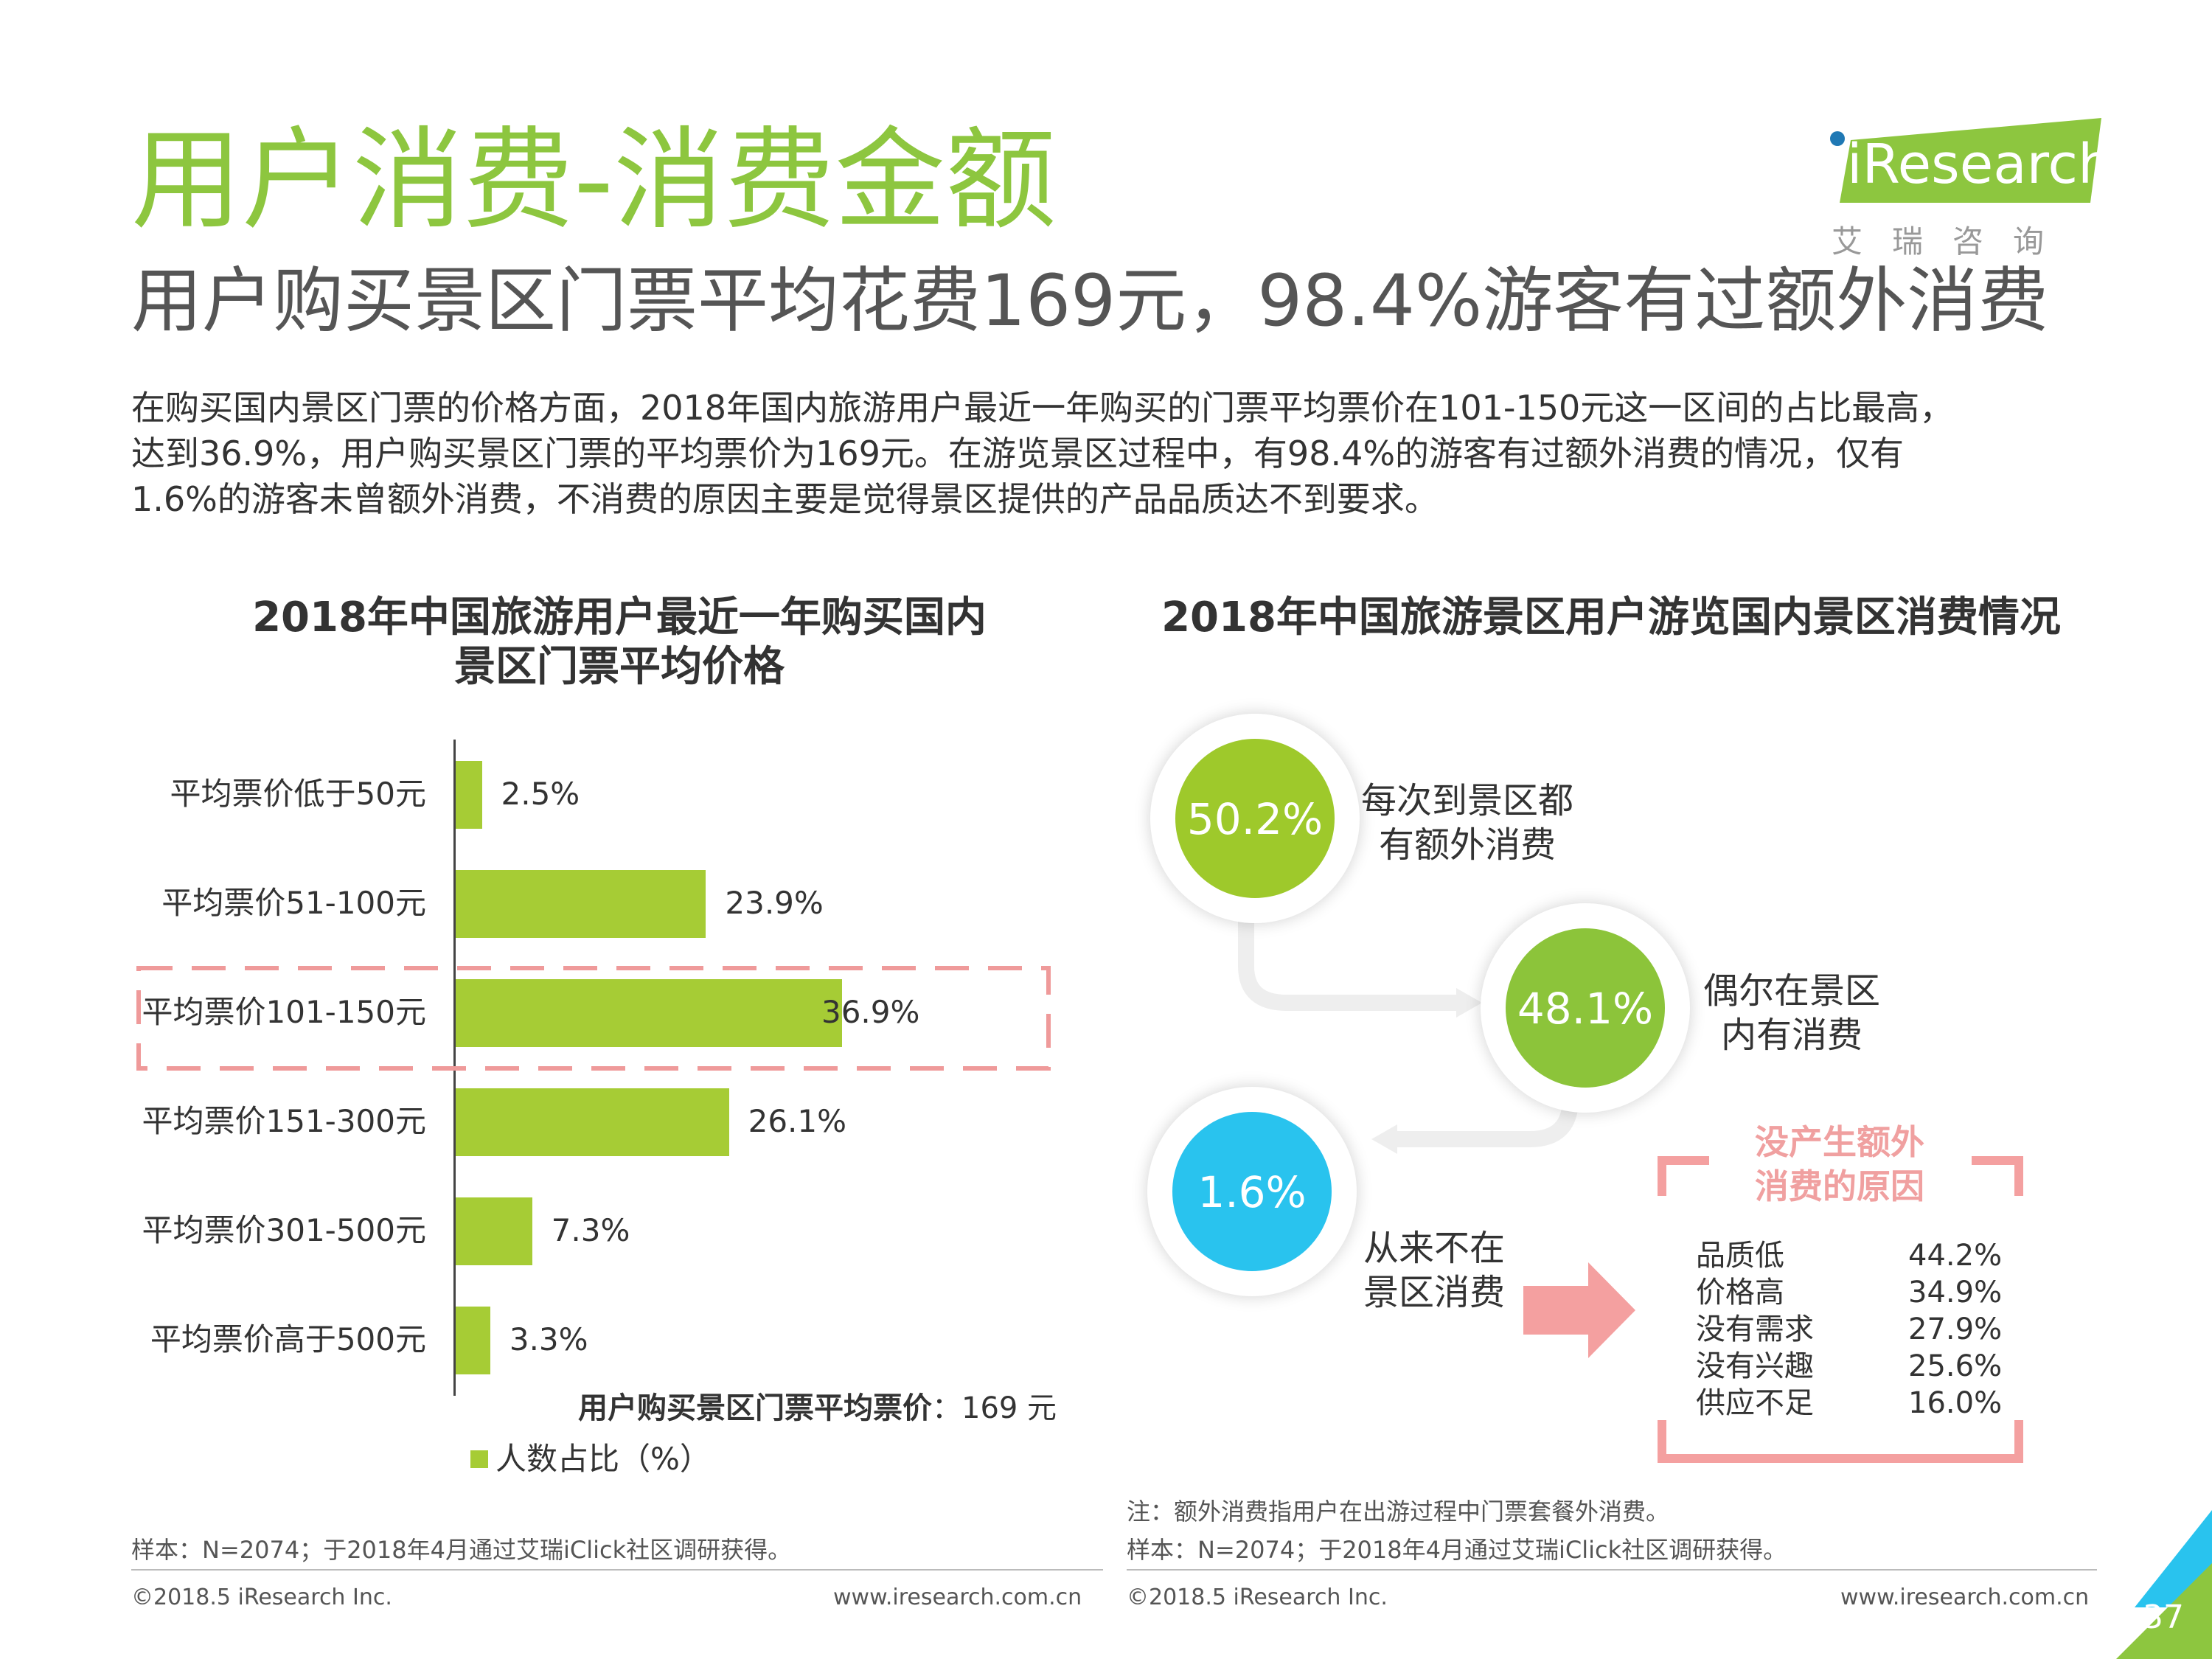 This screenshot has height=1659, width=2212. What do you see at coordinates (1434, 1270) in the screenshot?
I see `bubble-never-label: 从来不在 景区消费` at bounding box center [1434, 1270].